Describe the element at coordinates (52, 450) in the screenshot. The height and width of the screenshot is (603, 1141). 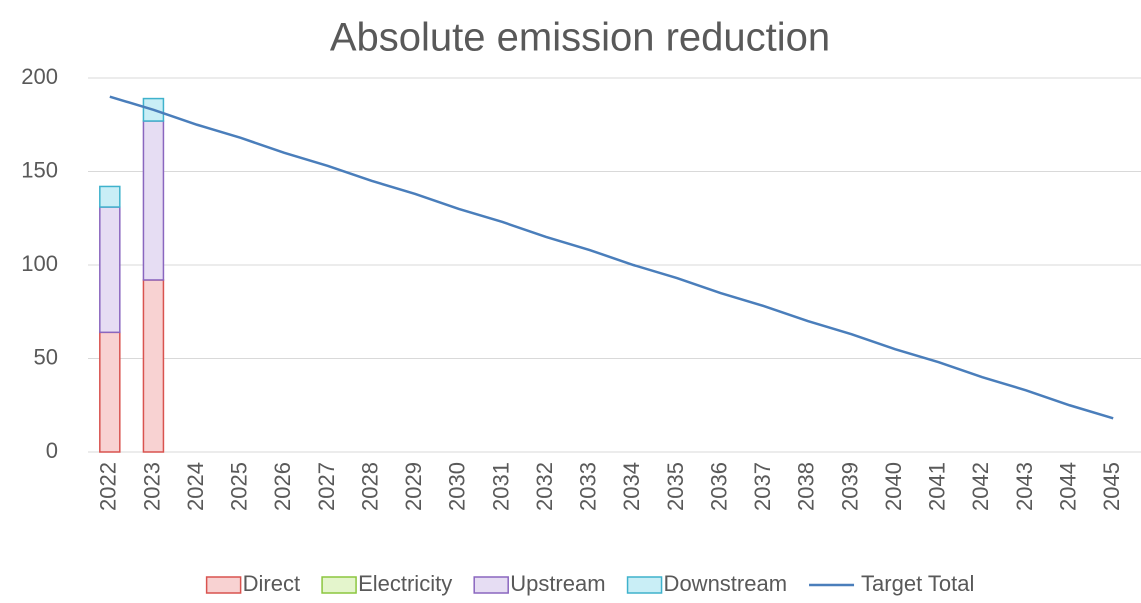
I see `y-tick-label: 0` at that location.